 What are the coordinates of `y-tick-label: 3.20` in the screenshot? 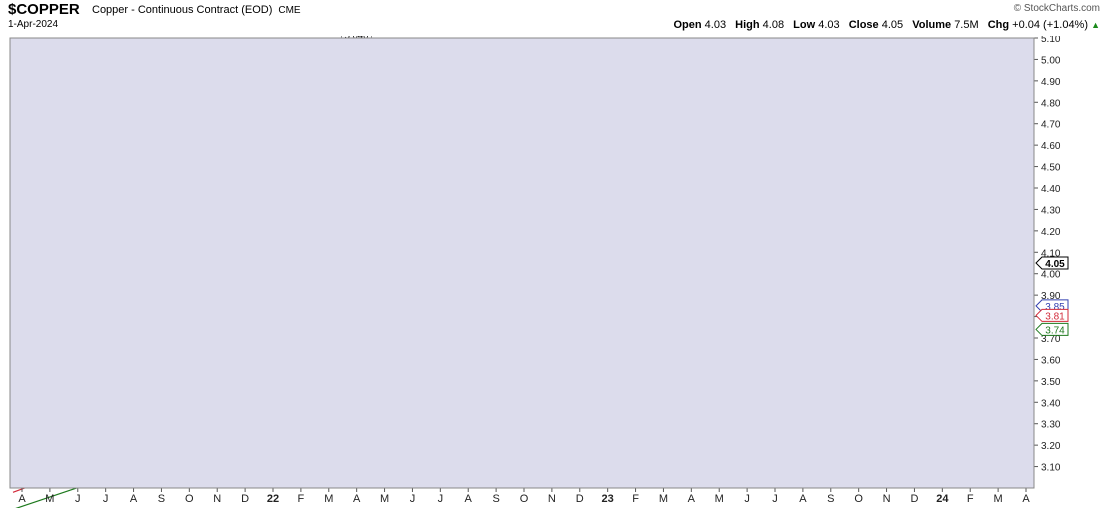 It's located at (1051, 446).